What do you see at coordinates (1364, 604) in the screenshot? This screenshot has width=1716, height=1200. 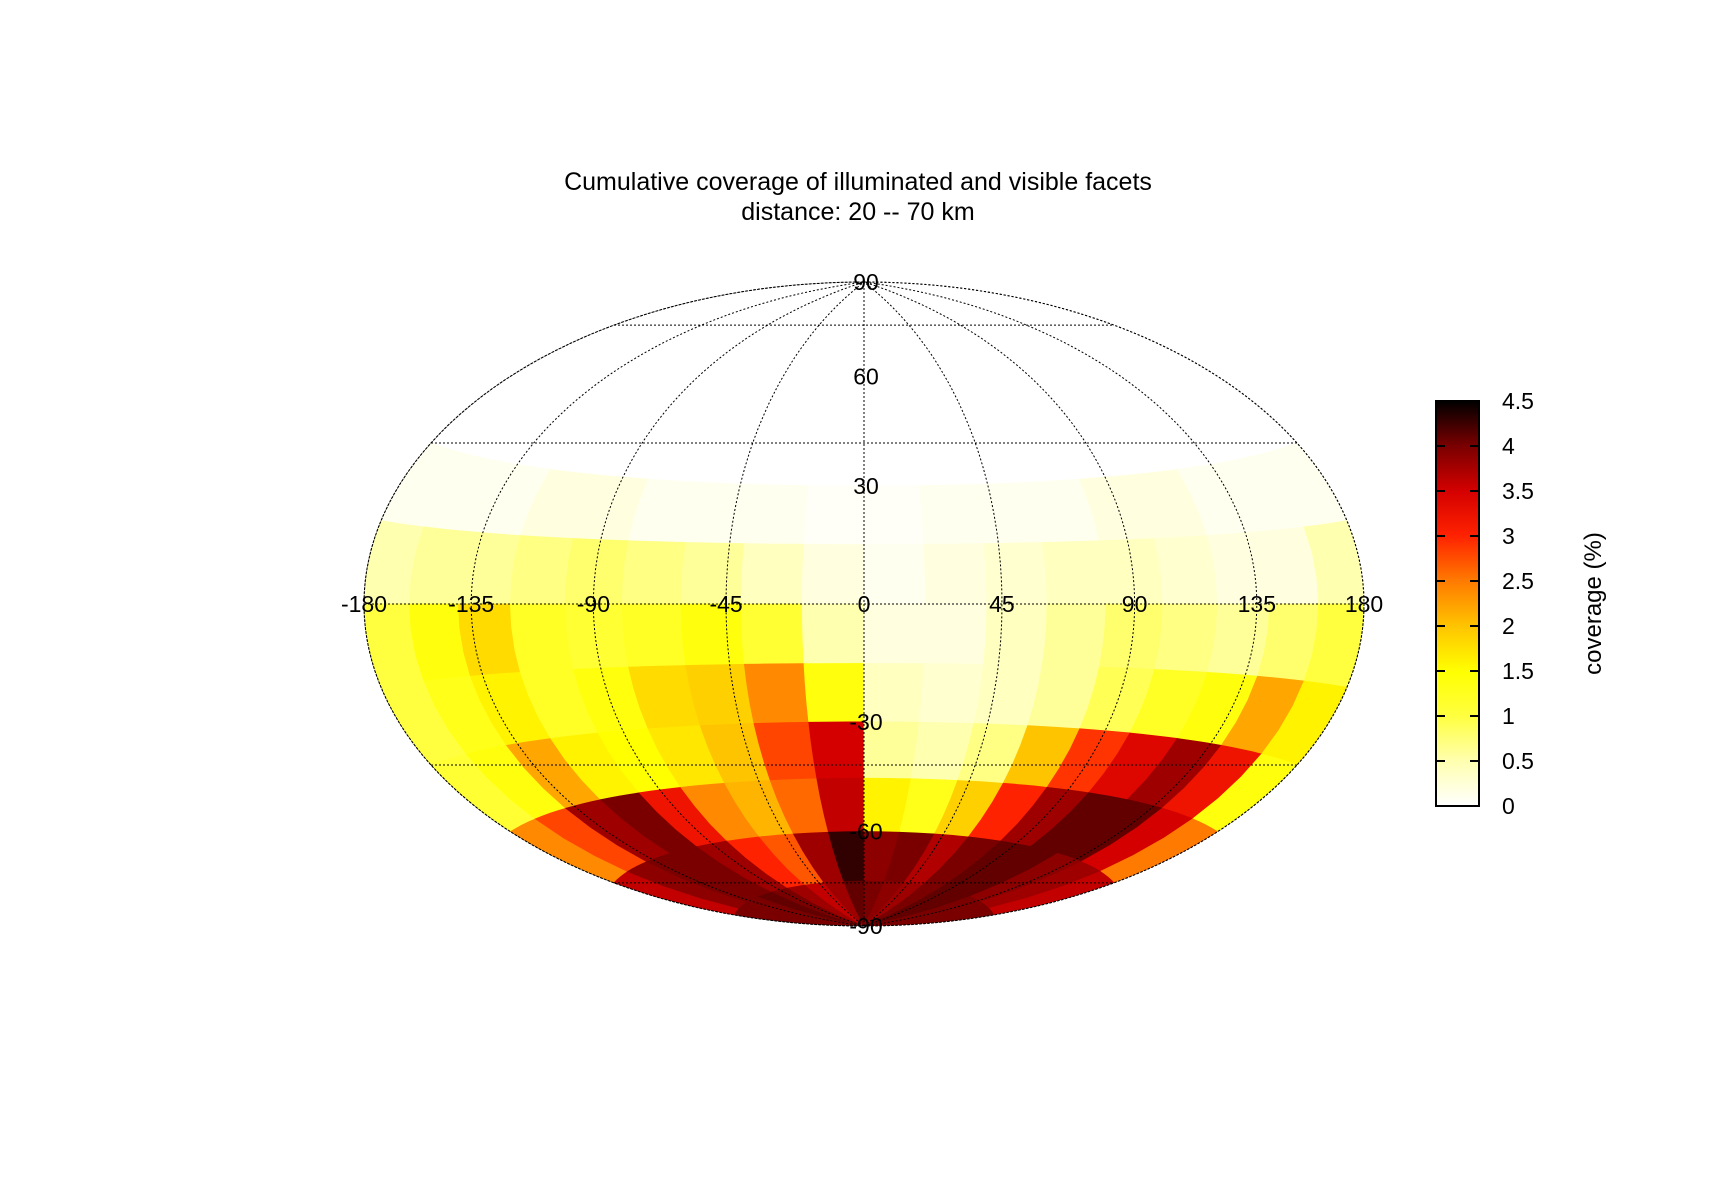 I see `longitude-tick-label: 180` at bounding box center [1364, 604].